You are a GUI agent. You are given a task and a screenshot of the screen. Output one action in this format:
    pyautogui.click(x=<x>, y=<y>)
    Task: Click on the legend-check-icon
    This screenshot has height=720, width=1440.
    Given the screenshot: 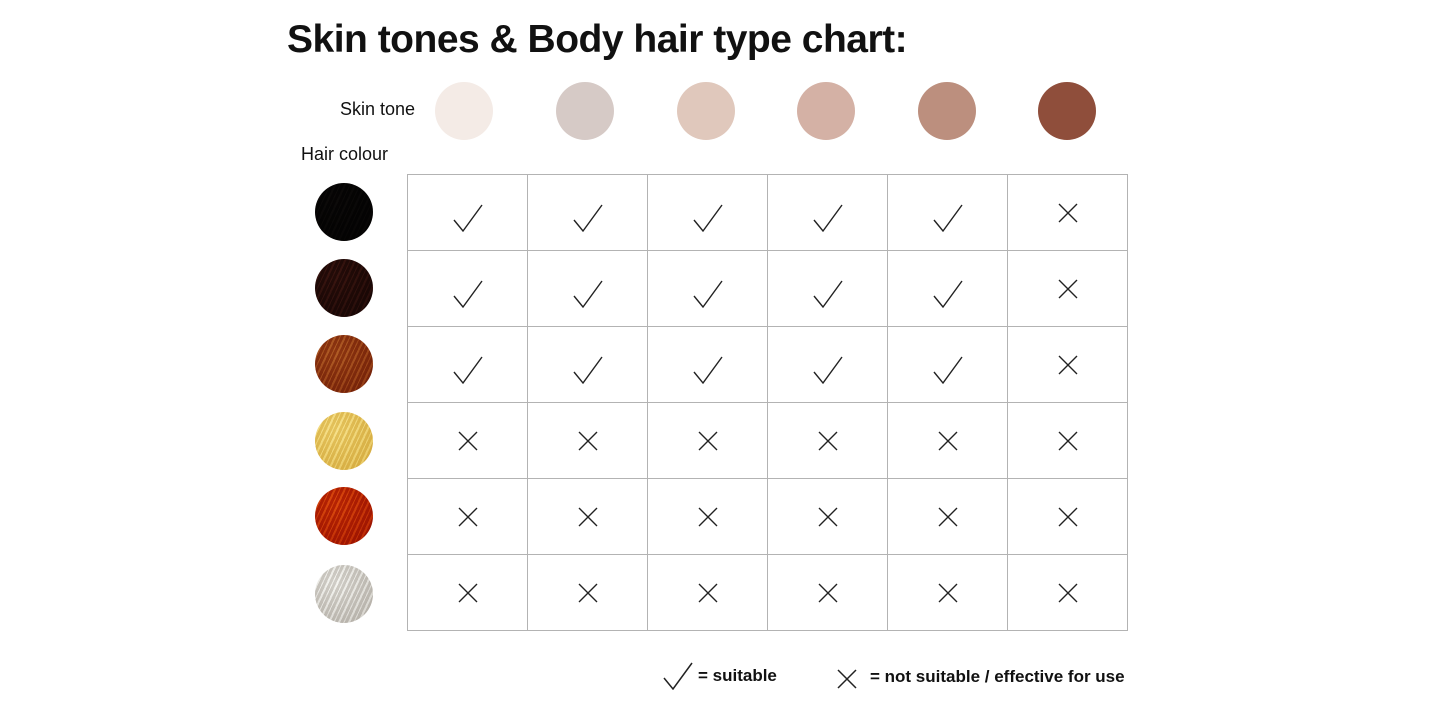 What is the action you would take?
    pyautogui.click(x=678, y=678)
    